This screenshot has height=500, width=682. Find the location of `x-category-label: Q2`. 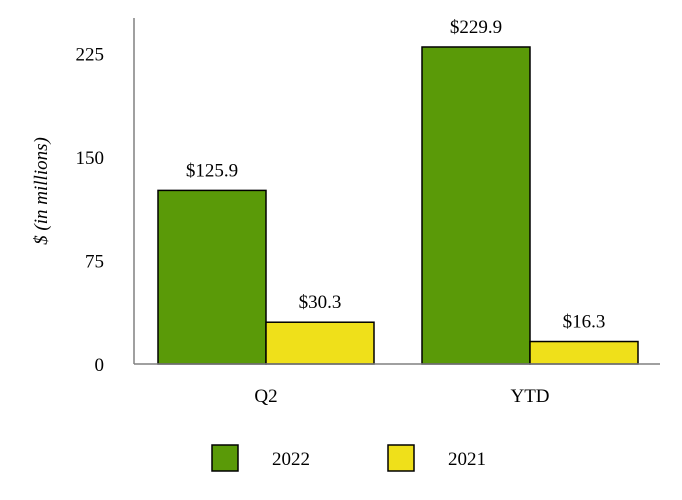

x-category-label: Q2 is located at coordinates (265, 396).